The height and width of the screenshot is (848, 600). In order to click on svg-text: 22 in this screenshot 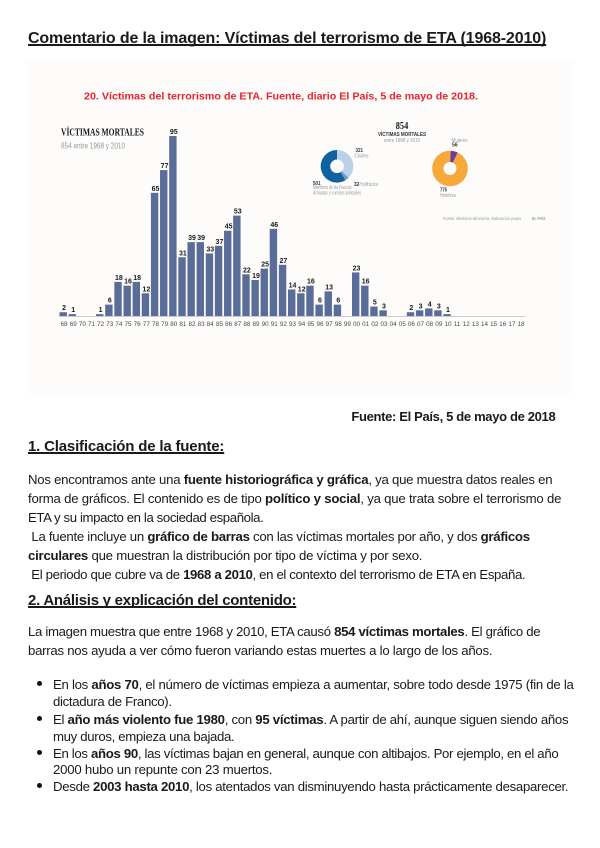, I will do `click(247, 270)`.